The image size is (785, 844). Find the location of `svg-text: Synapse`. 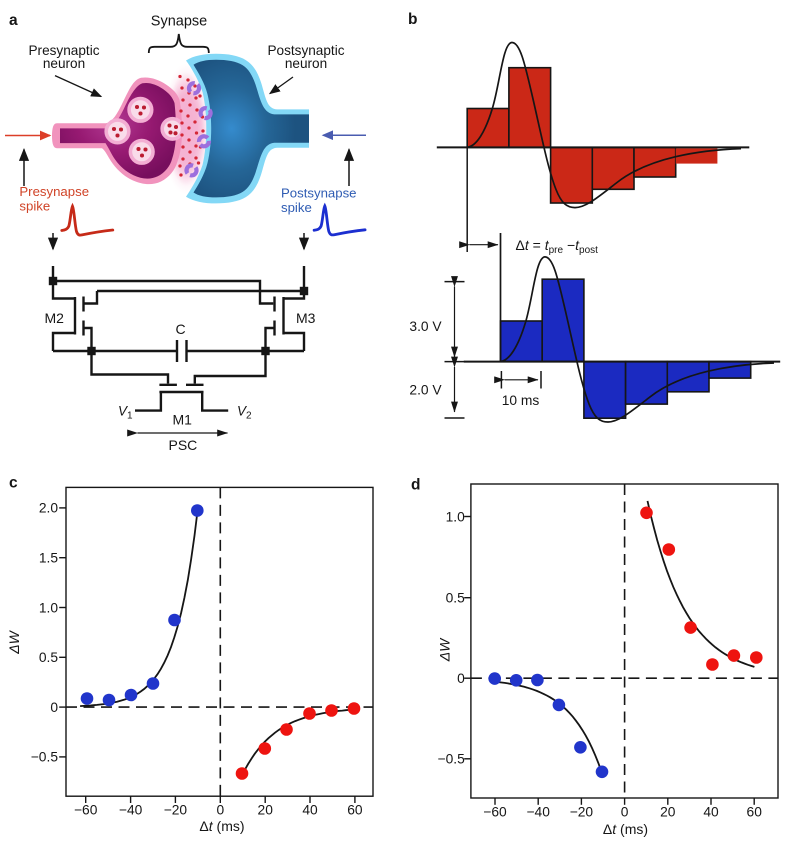

svg-text: Synapse is located at coordinates (179, 22).